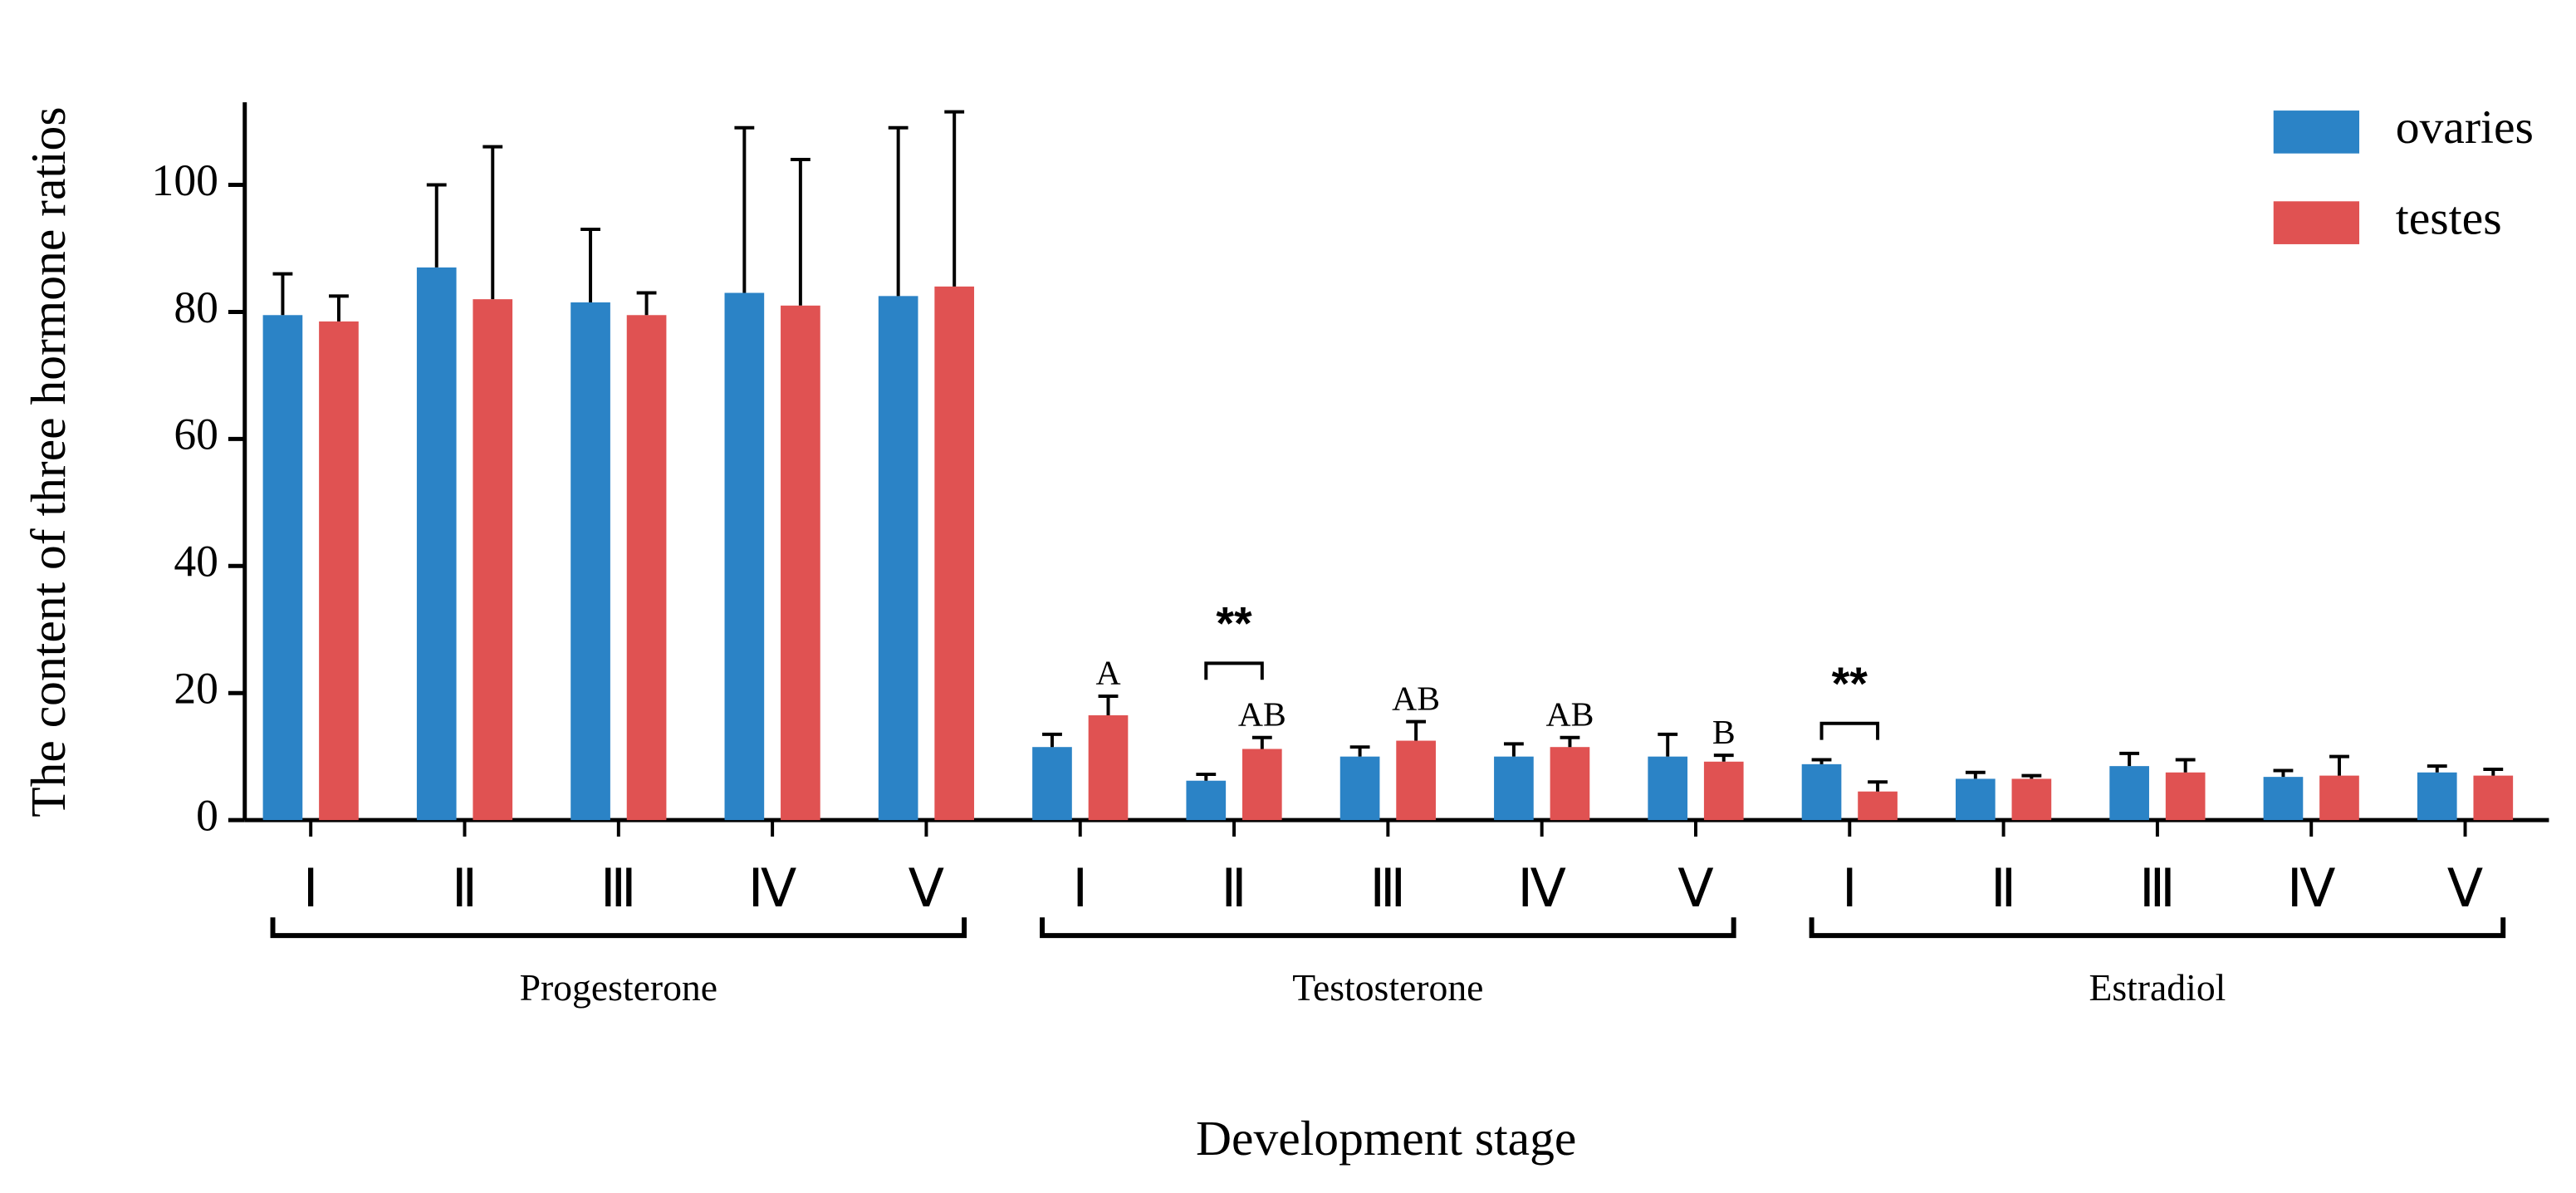 This screenshot has width=2576, height=1193. I want to click on y-tick-label: 0, so click(207, 815).